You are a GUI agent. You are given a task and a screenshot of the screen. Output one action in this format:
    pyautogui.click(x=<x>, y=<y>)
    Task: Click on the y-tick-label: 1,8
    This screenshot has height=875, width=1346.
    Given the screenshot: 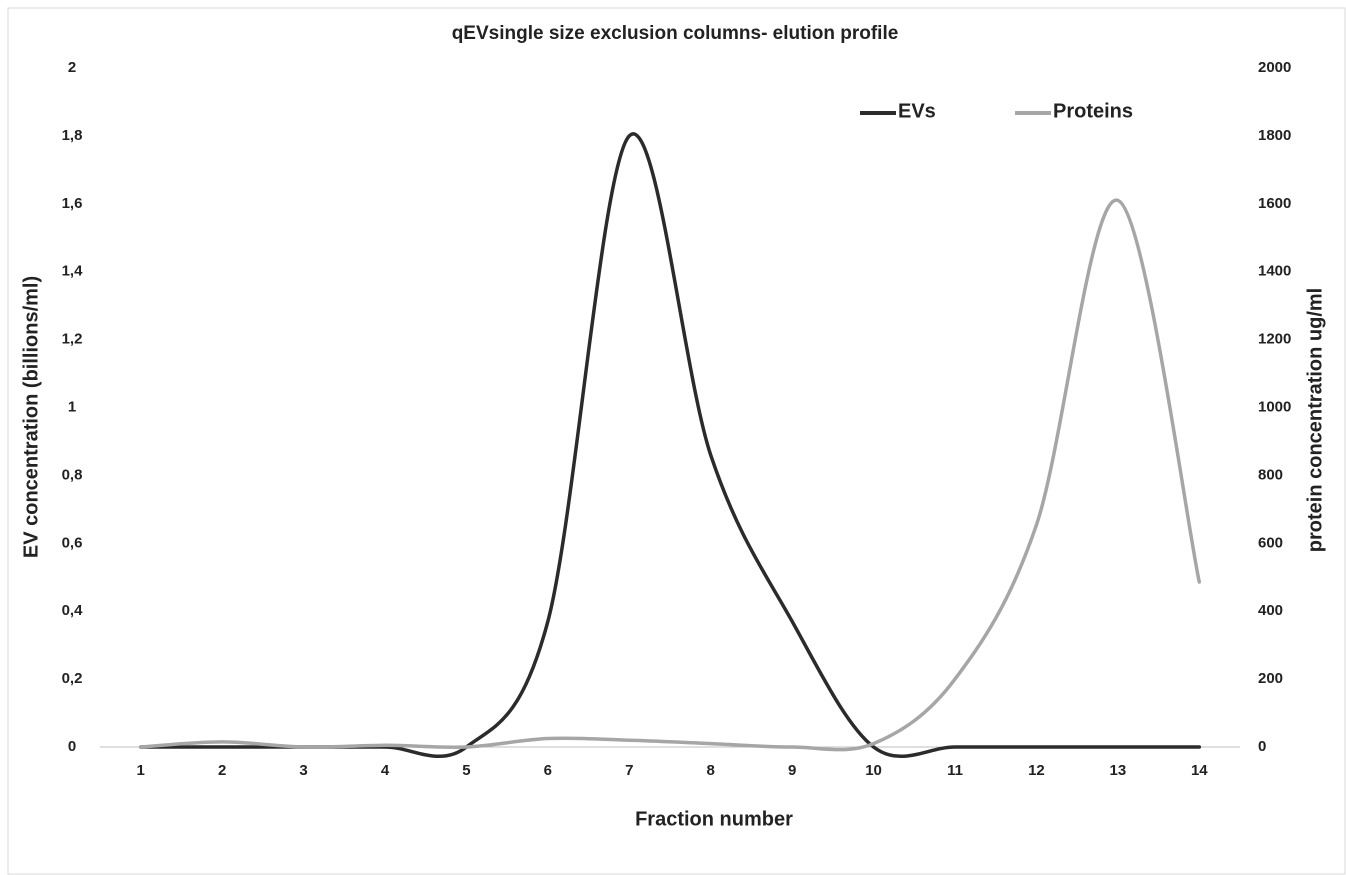 What is the action you would take?
    pyautogui.click(x=72, y=135)
    